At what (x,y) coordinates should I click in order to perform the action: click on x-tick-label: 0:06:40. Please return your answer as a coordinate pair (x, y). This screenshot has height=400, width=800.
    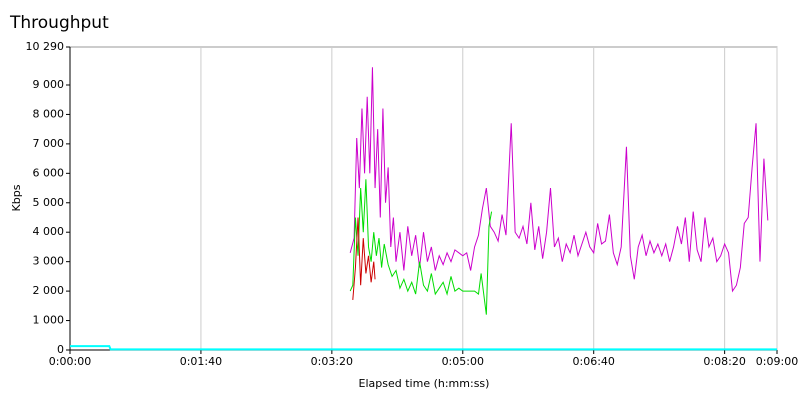
    Looking at the image, I should click on (594, 361).